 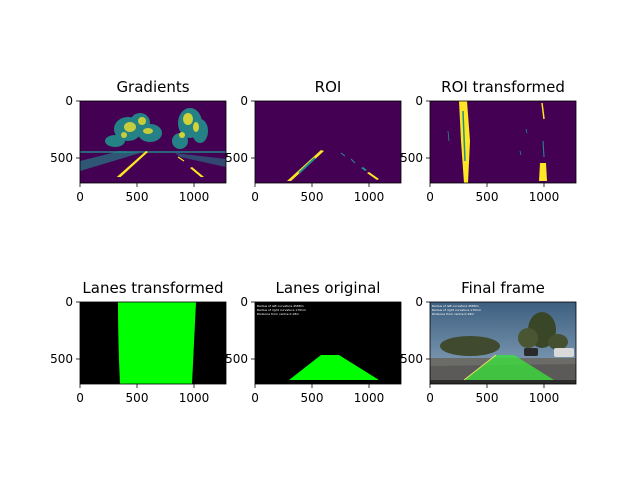 I want to click on panel-gradients: Gradients, so click(x=138, y=141).